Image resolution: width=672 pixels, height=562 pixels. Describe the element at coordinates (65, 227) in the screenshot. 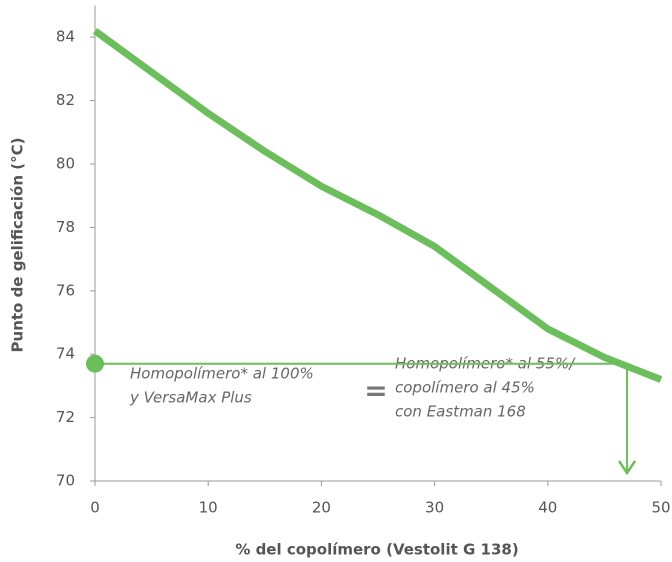

I see `y-tick-label: 78` at that location.